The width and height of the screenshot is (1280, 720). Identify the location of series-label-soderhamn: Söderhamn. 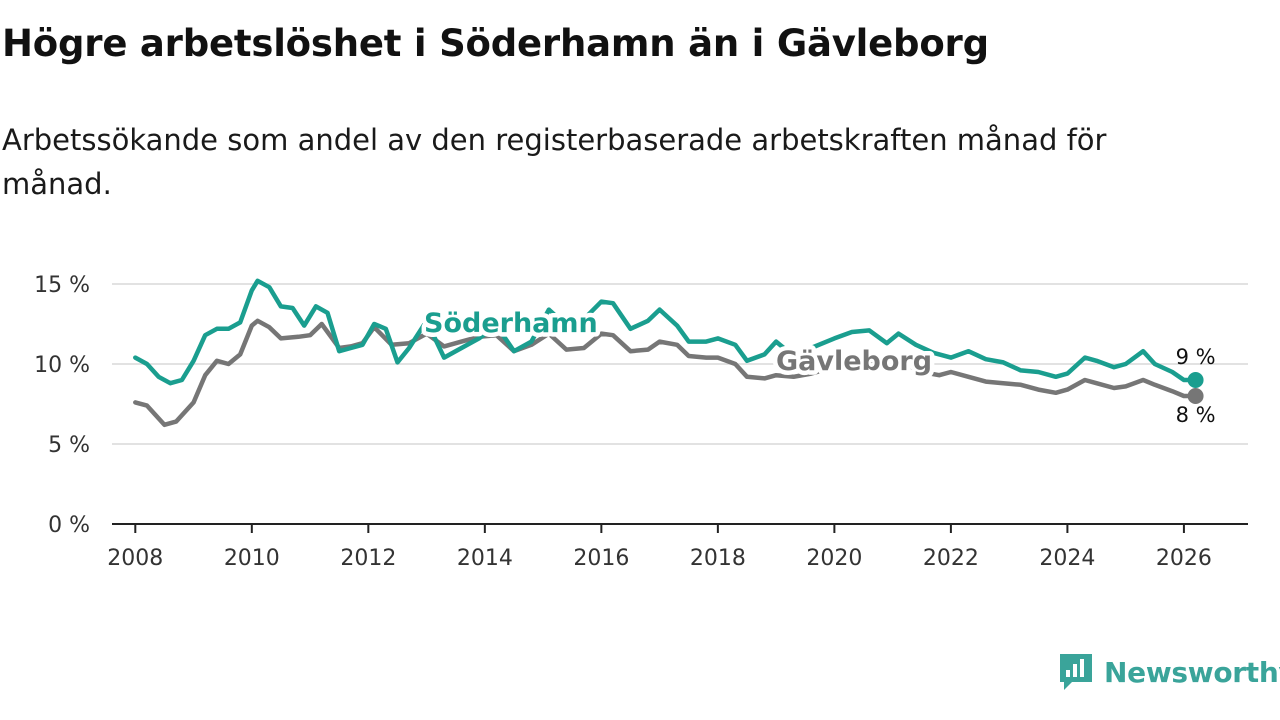
(511, 323).